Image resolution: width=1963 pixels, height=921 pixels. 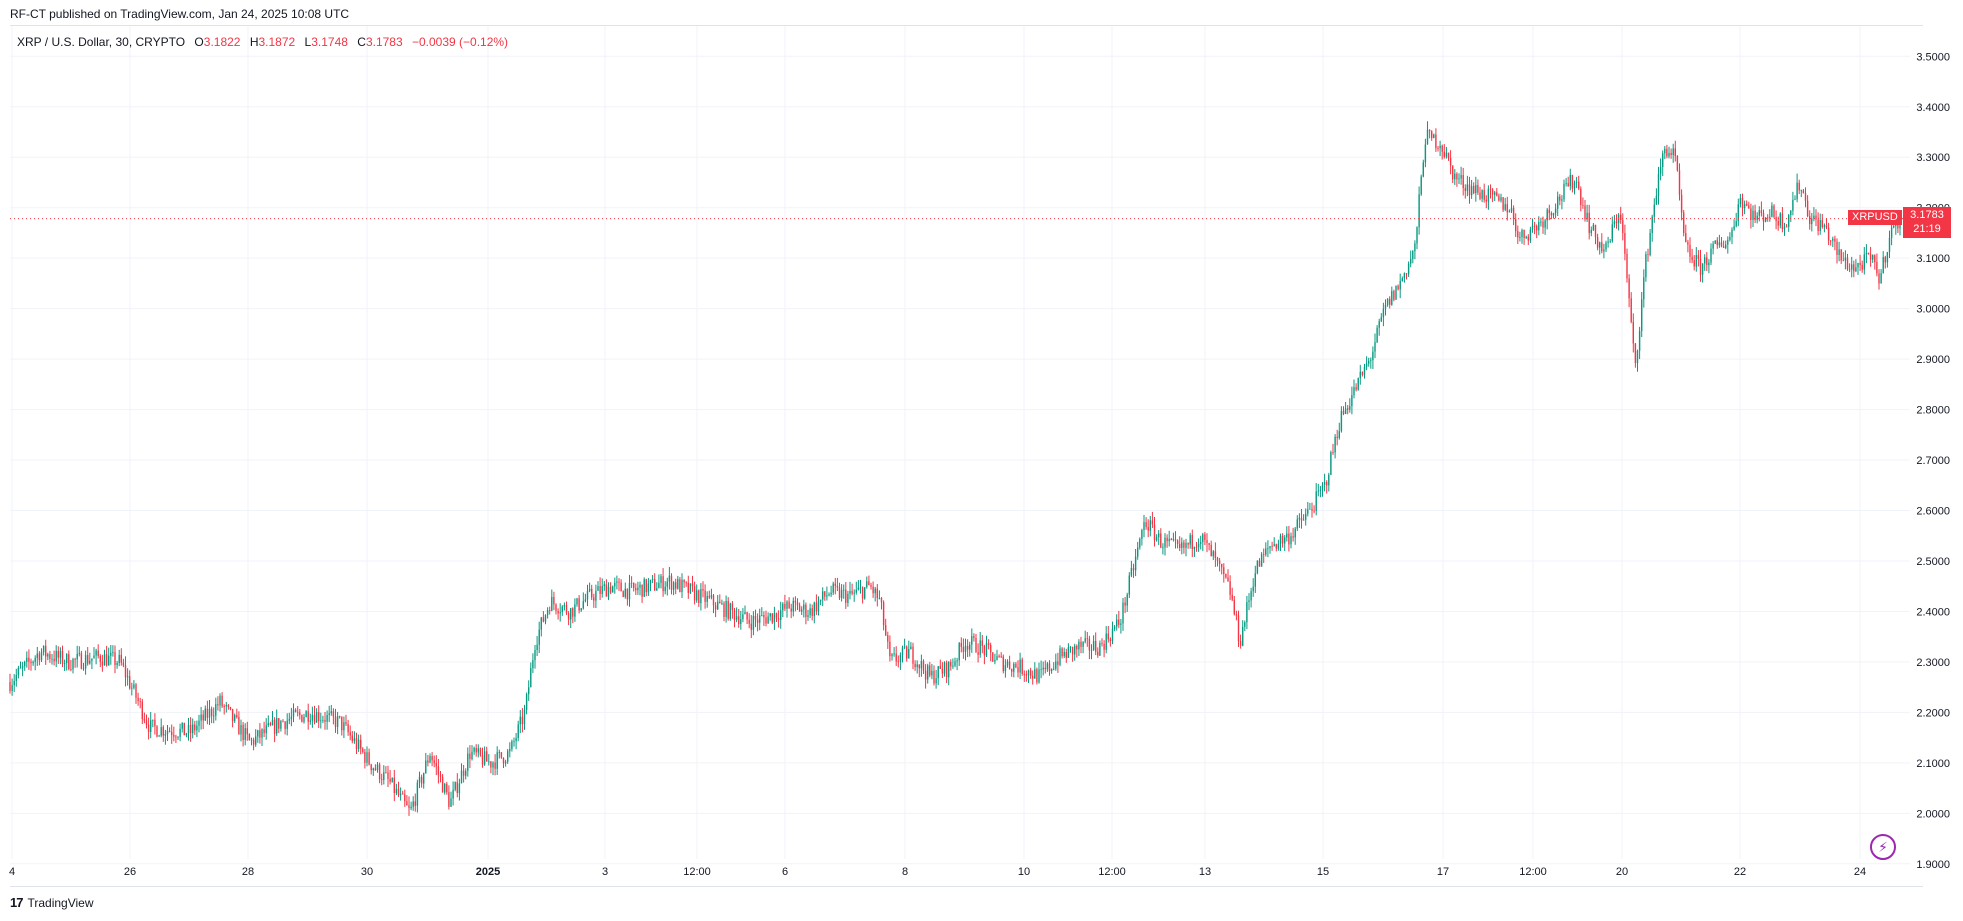 What do you see at coordinates (1933, 259) in the screenshot?
I see `y-tick-label: 3.1000` at bounding box center [1933, 259].